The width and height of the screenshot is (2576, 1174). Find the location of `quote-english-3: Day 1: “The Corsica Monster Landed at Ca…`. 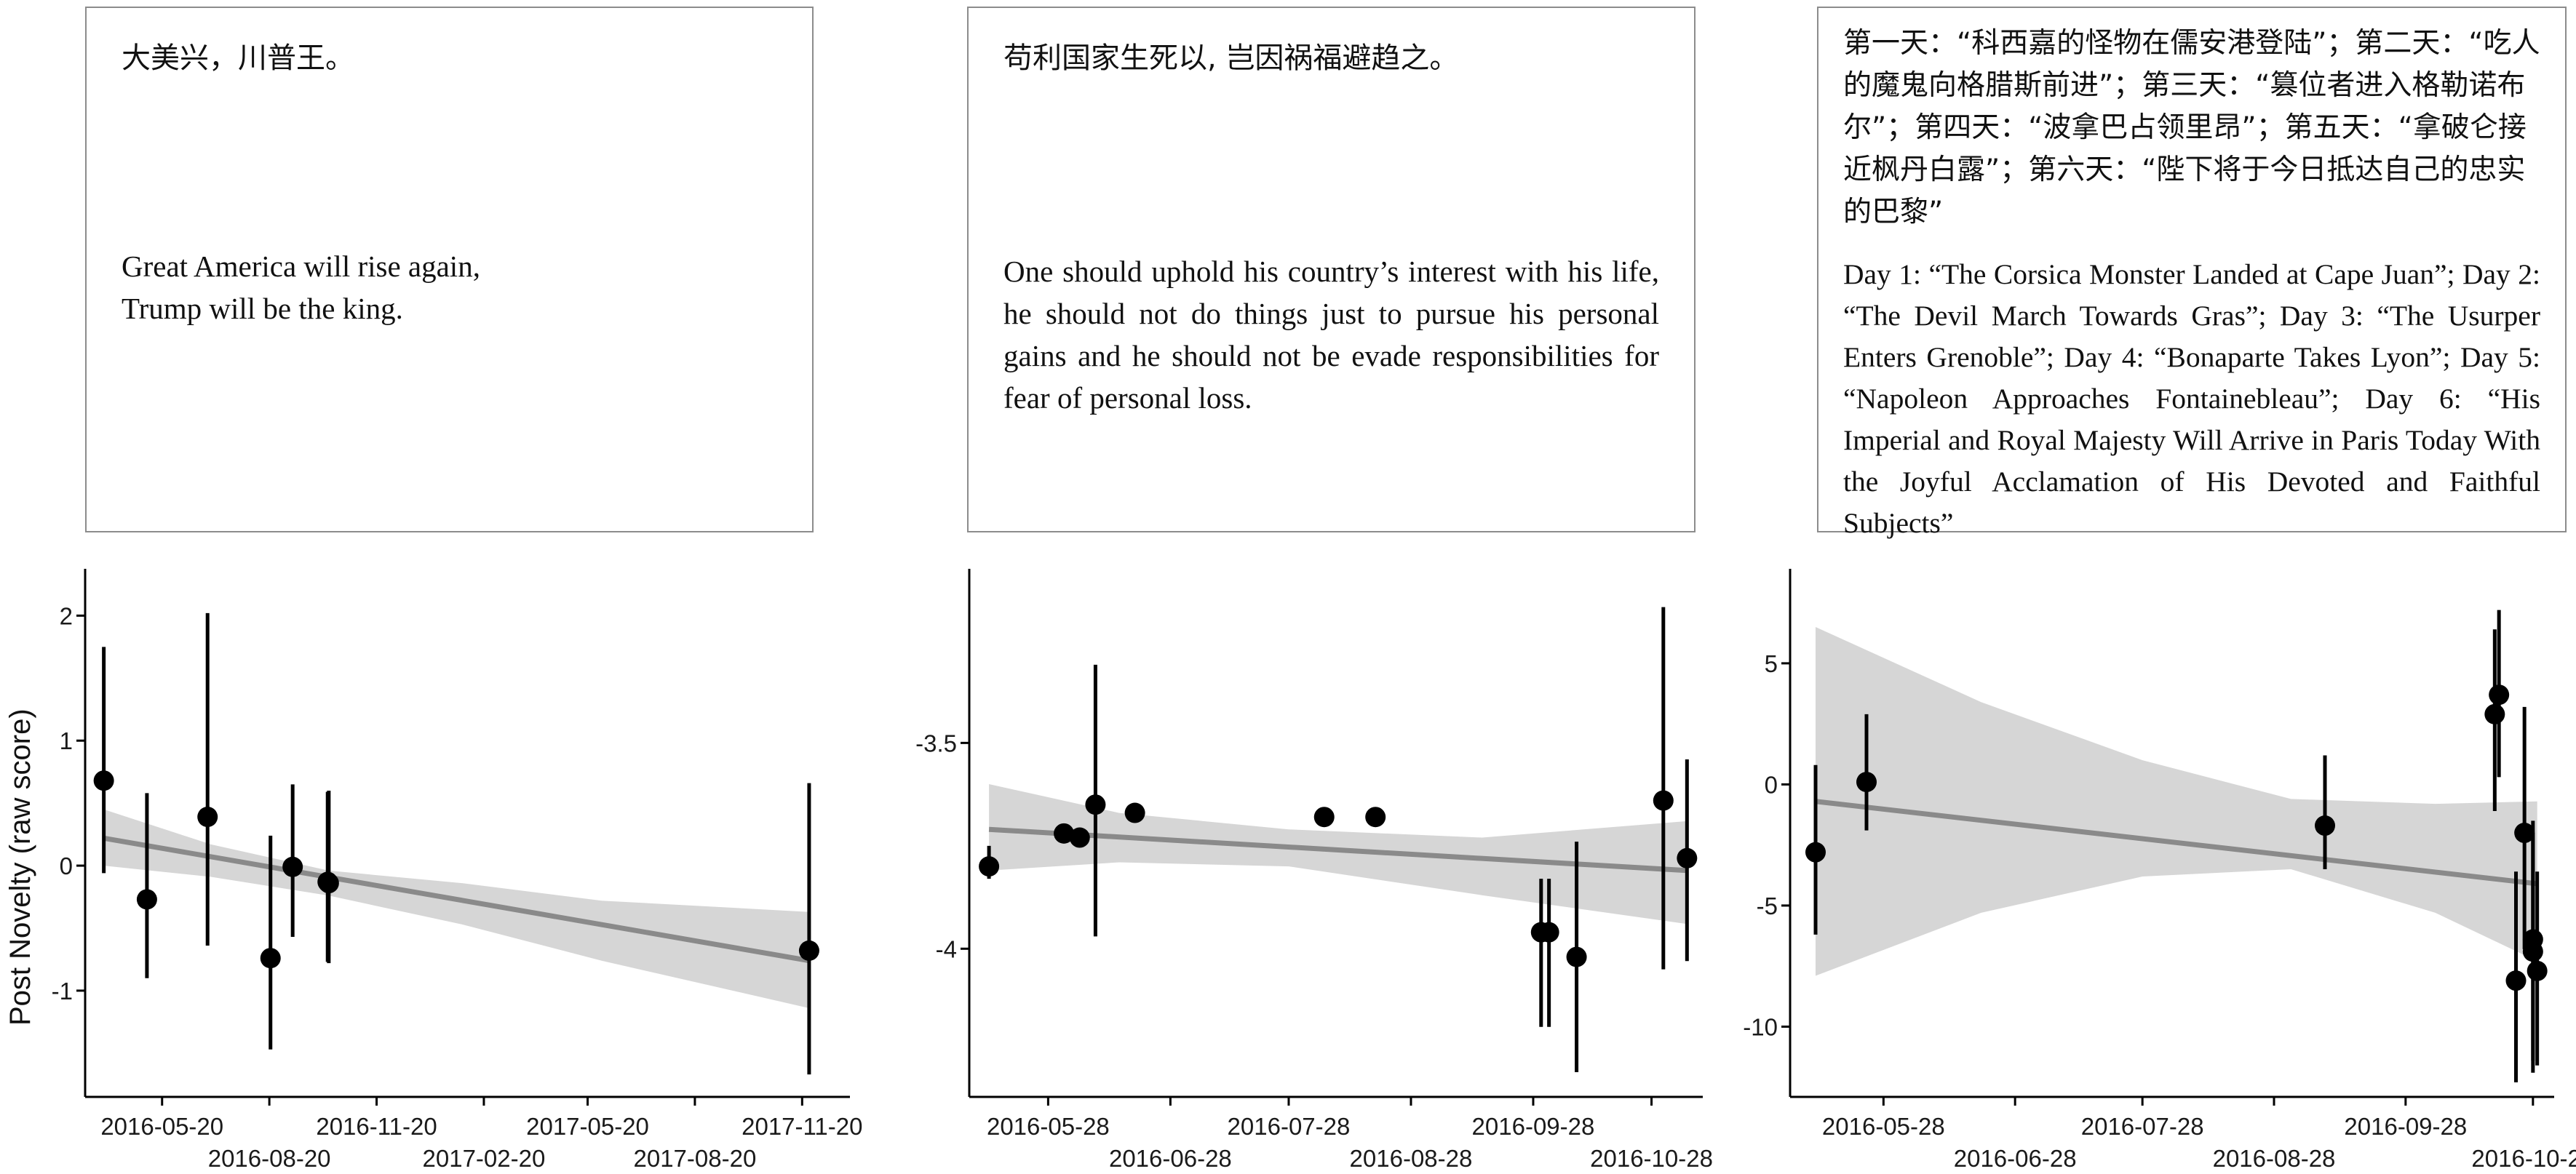

quote-english-3: Day 1: “The Corsica Monster Landed at Ca… is located at coordinates (2191, 398).